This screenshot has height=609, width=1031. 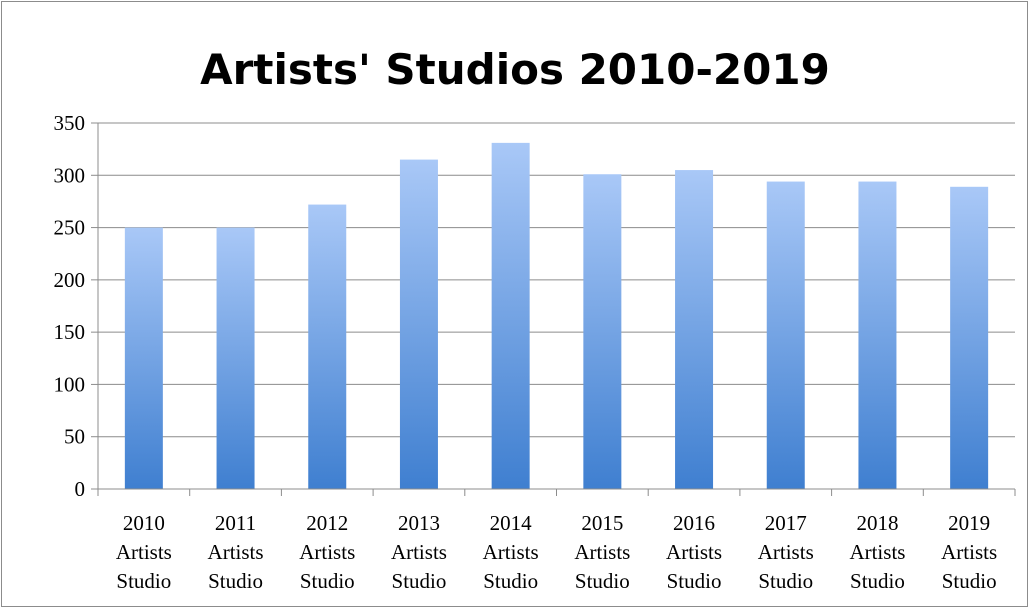 I want to click on y-axis-tick-labels: 0 50 100 150 200 250 300 350, so click(x=70, y=306).